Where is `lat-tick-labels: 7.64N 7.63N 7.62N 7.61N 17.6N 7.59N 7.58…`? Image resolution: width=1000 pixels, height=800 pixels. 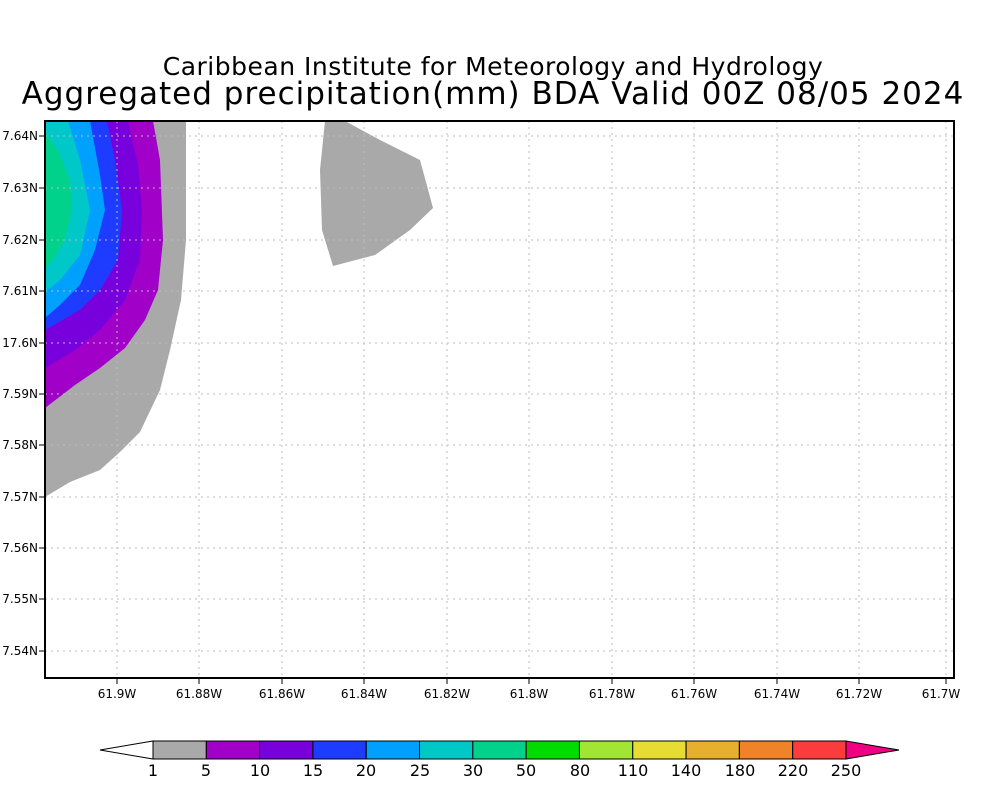
lat-tick-labels: 7.64N 7.63N 7.62N 7.61N 17.6N 7.59N 7.58… is located at coordinates (20, 393).